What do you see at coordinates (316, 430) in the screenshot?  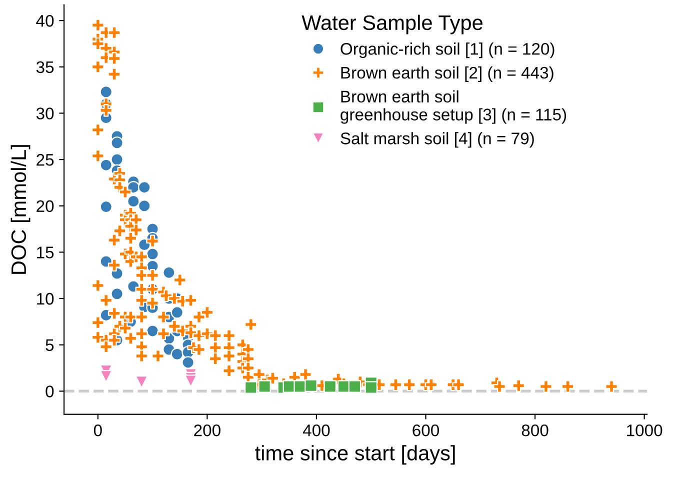 I see `x-tick-label: 400` at bounding box center [316, 430].